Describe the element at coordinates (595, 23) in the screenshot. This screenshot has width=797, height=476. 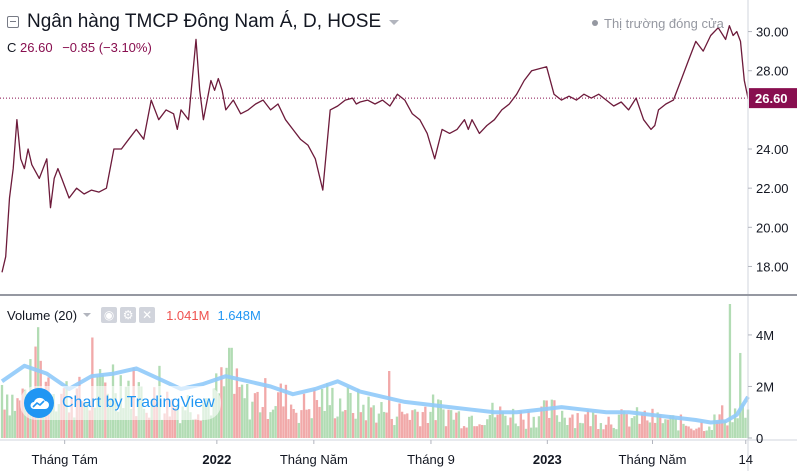
I see `status-dot-icon` at that location.